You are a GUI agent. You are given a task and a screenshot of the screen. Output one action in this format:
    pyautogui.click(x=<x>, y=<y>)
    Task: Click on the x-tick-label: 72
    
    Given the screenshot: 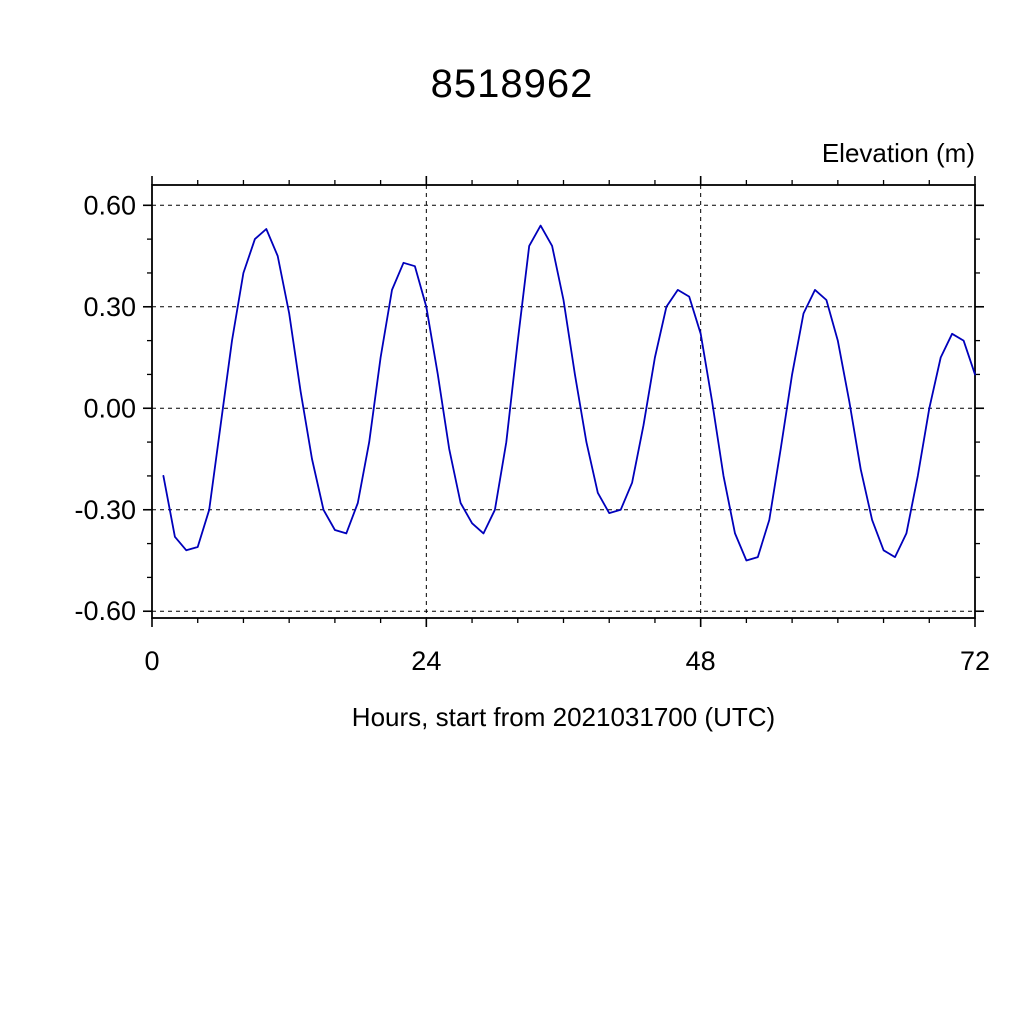 What is the action you would take?
    pyautogui.click(x=975, y=661)
    